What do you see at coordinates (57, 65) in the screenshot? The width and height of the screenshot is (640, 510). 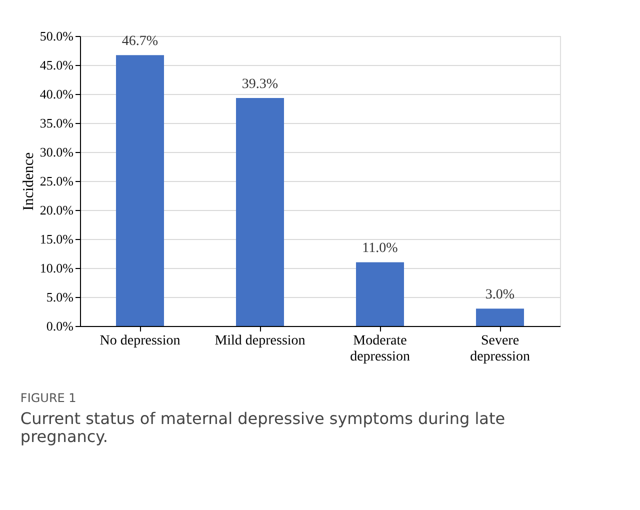 I see `y-tick-label: 45.0%` at bounding box center [57, 65].